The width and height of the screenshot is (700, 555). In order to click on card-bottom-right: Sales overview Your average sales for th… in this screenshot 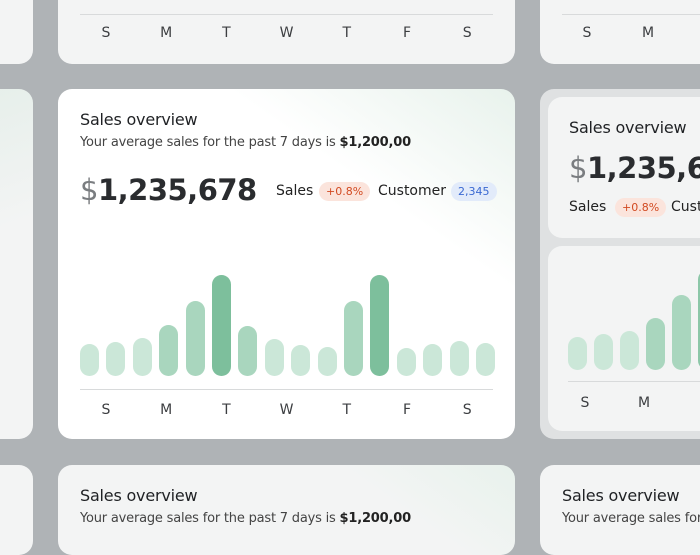, I will do `click(620, 510)`.